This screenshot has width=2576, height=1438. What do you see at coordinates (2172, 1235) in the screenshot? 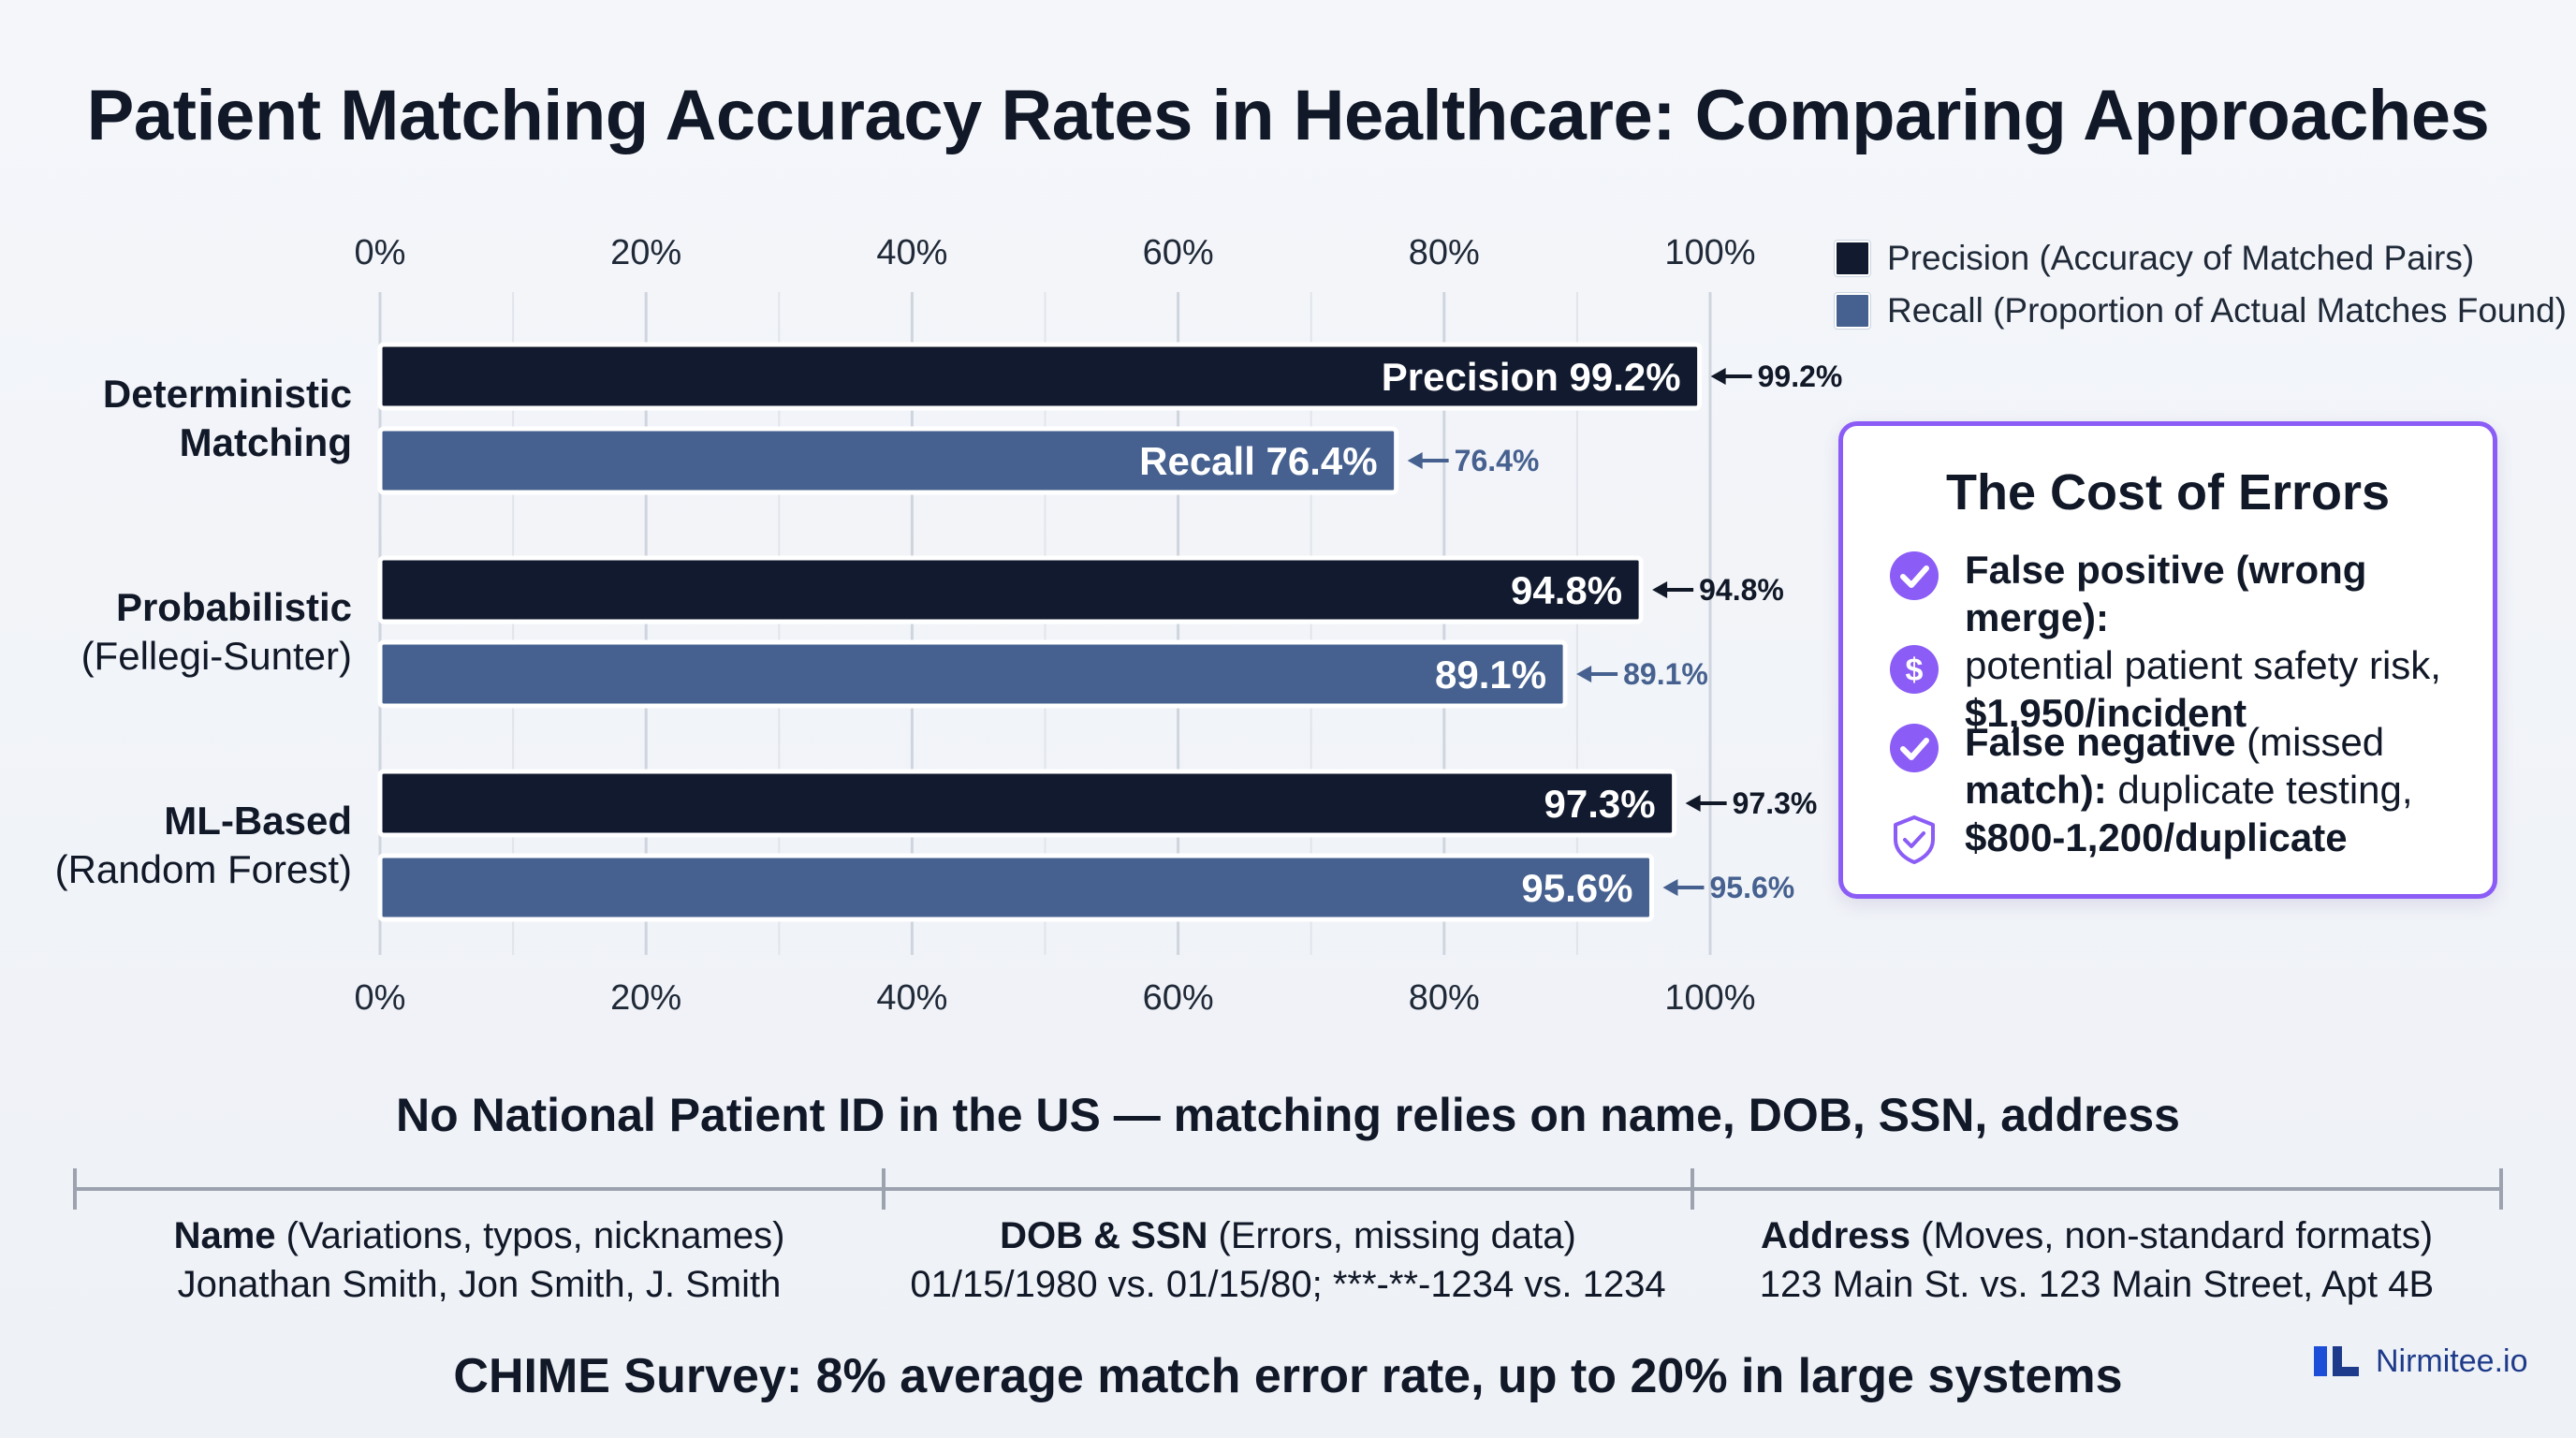
I see `field-address-desc: (Moves, non-standard formats)` at bounding box center [2172, 1235].